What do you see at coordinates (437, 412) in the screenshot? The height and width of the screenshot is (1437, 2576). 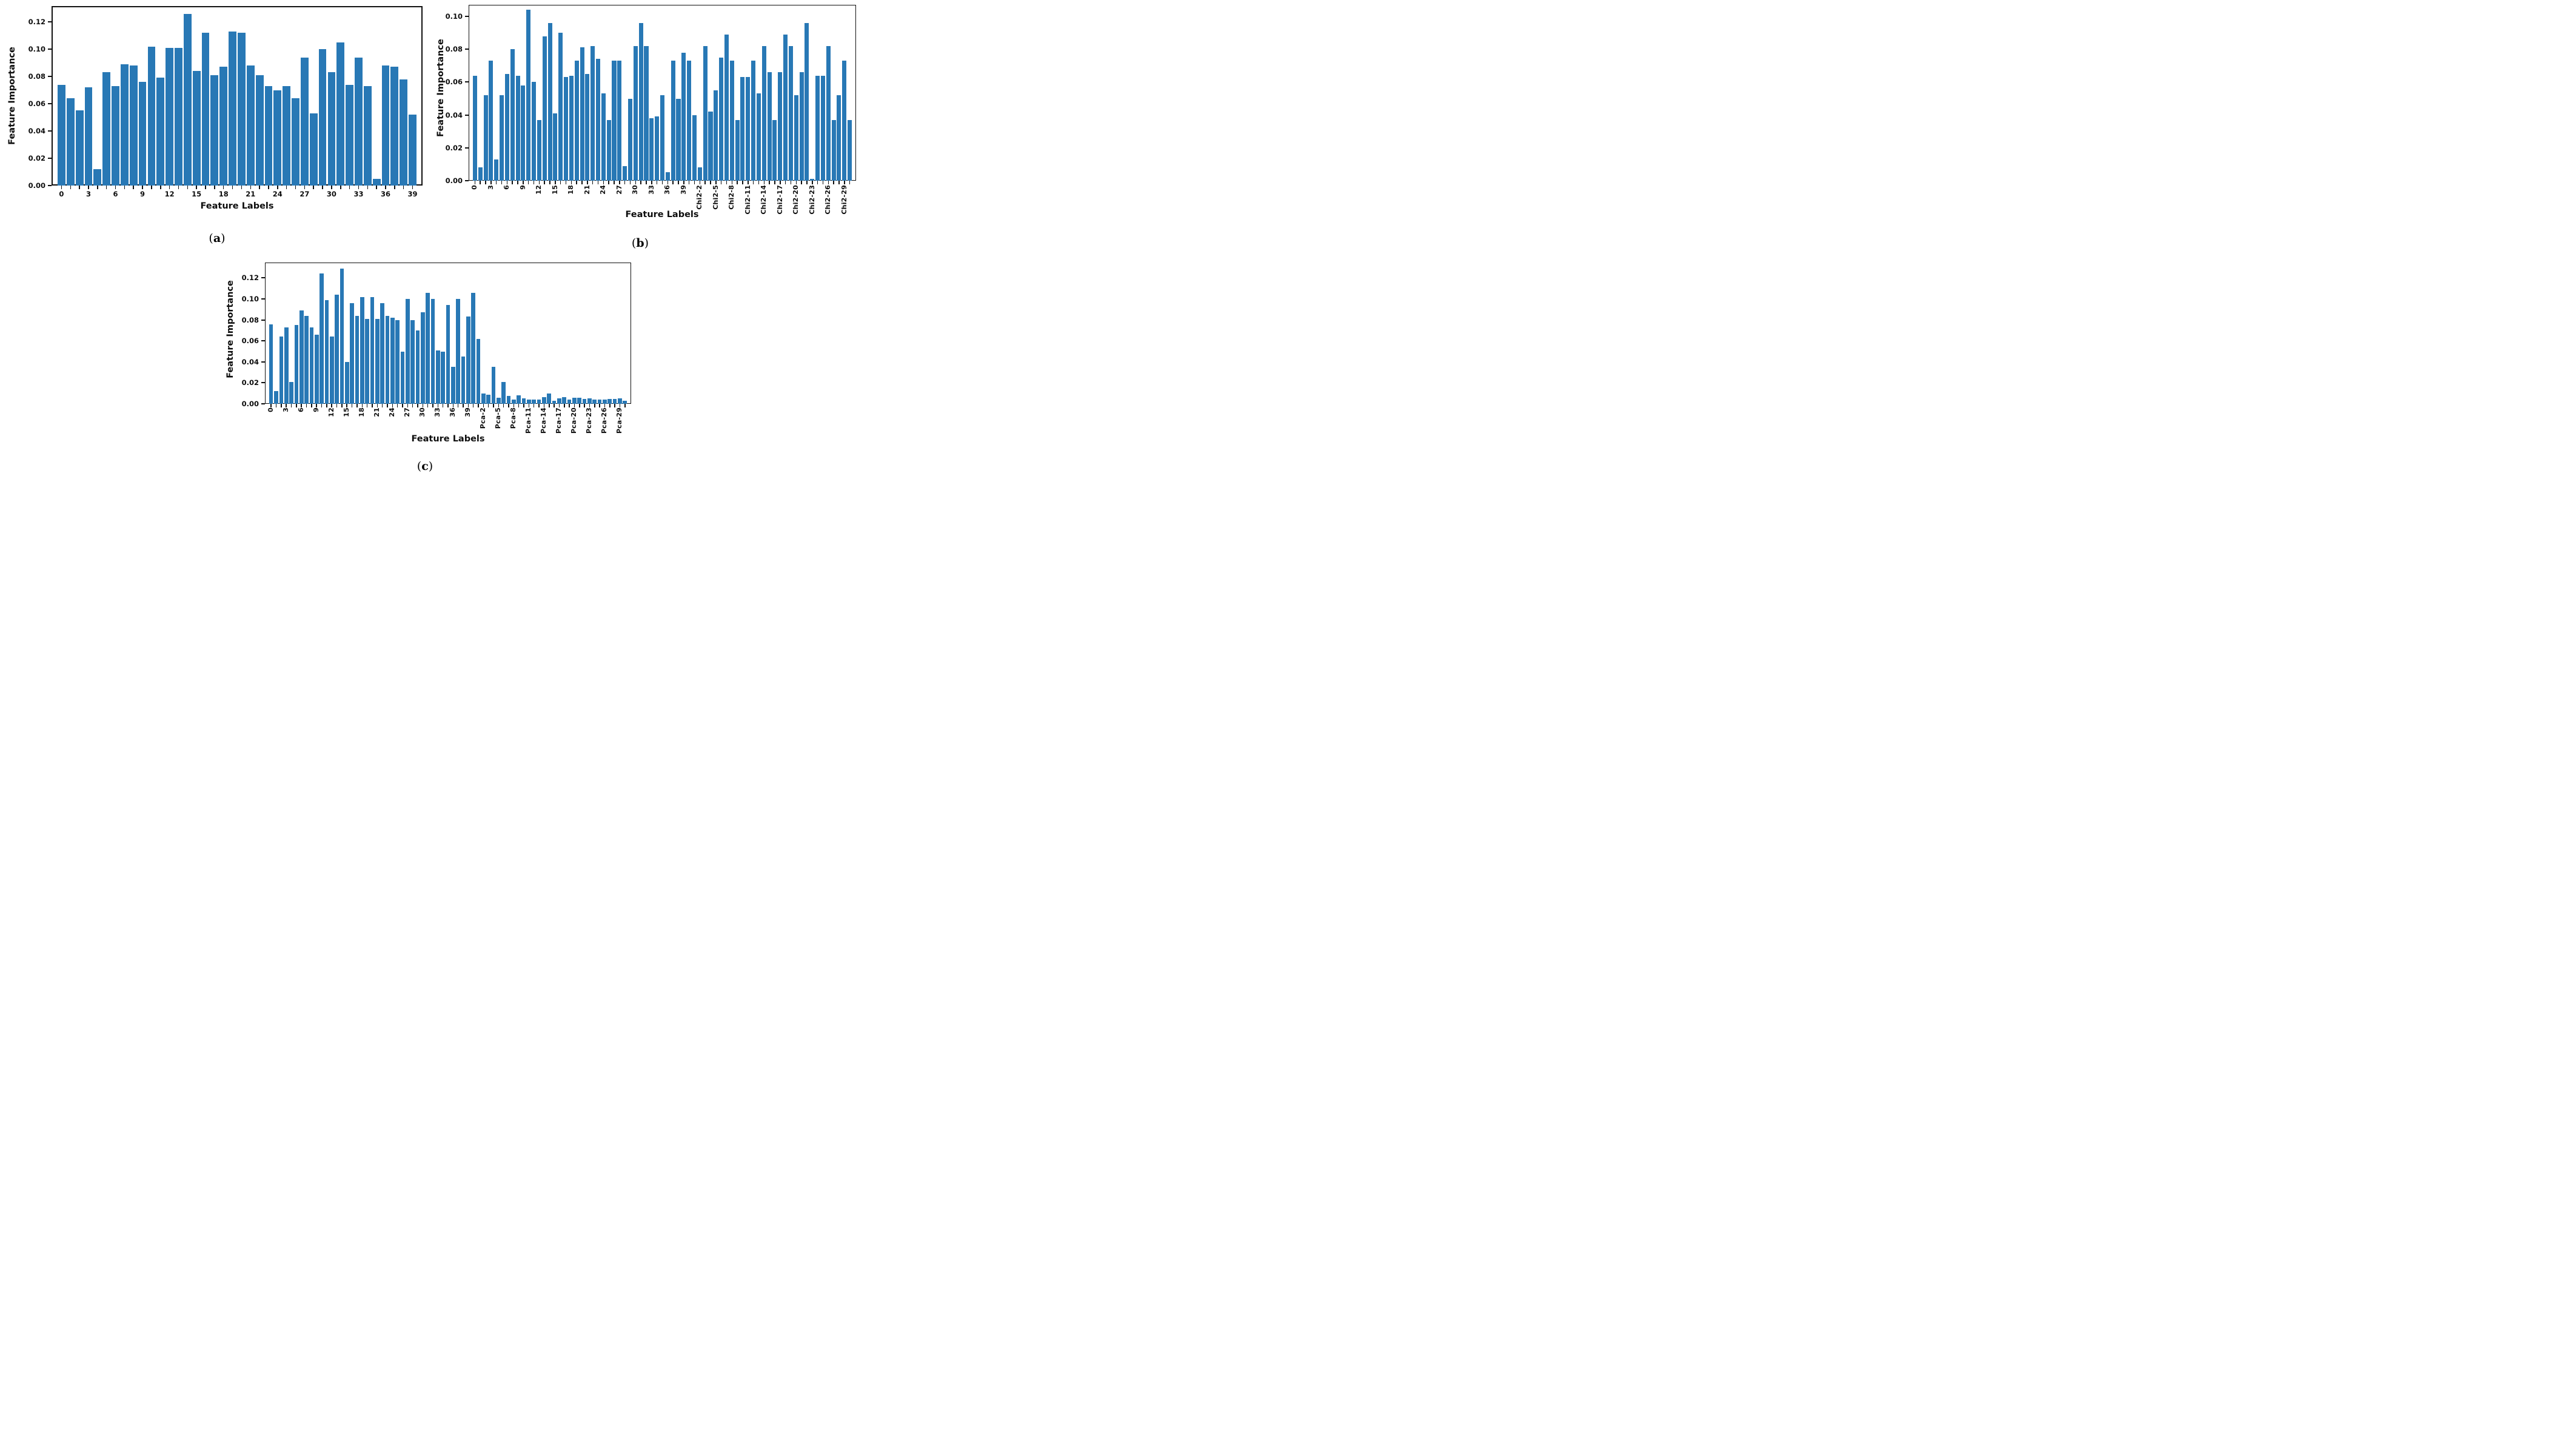 I see `chart-c-x-tick-label: 33` at bounding box center [437, 412].